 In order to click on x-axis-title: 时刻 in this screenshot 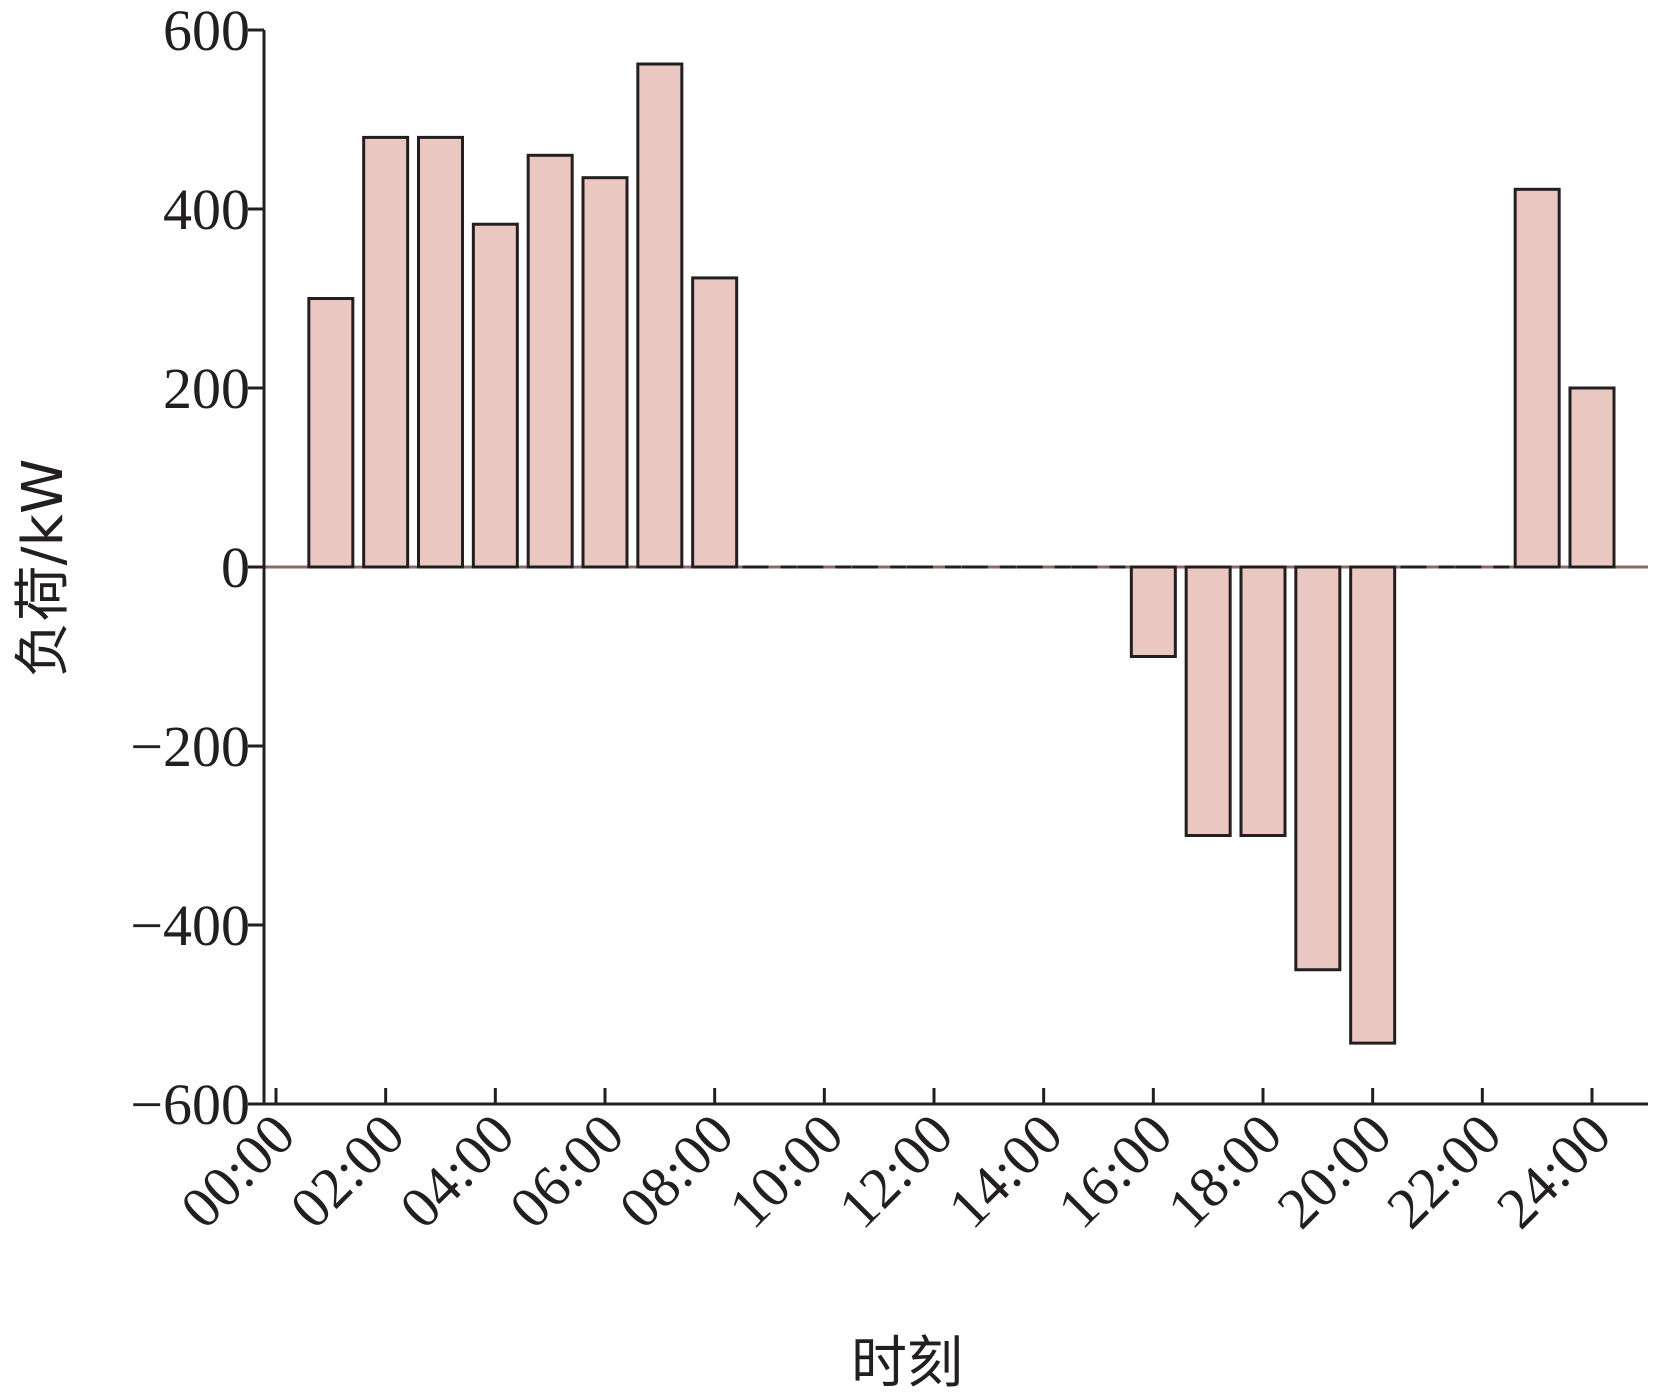, I will do `click(907, 1361)`.